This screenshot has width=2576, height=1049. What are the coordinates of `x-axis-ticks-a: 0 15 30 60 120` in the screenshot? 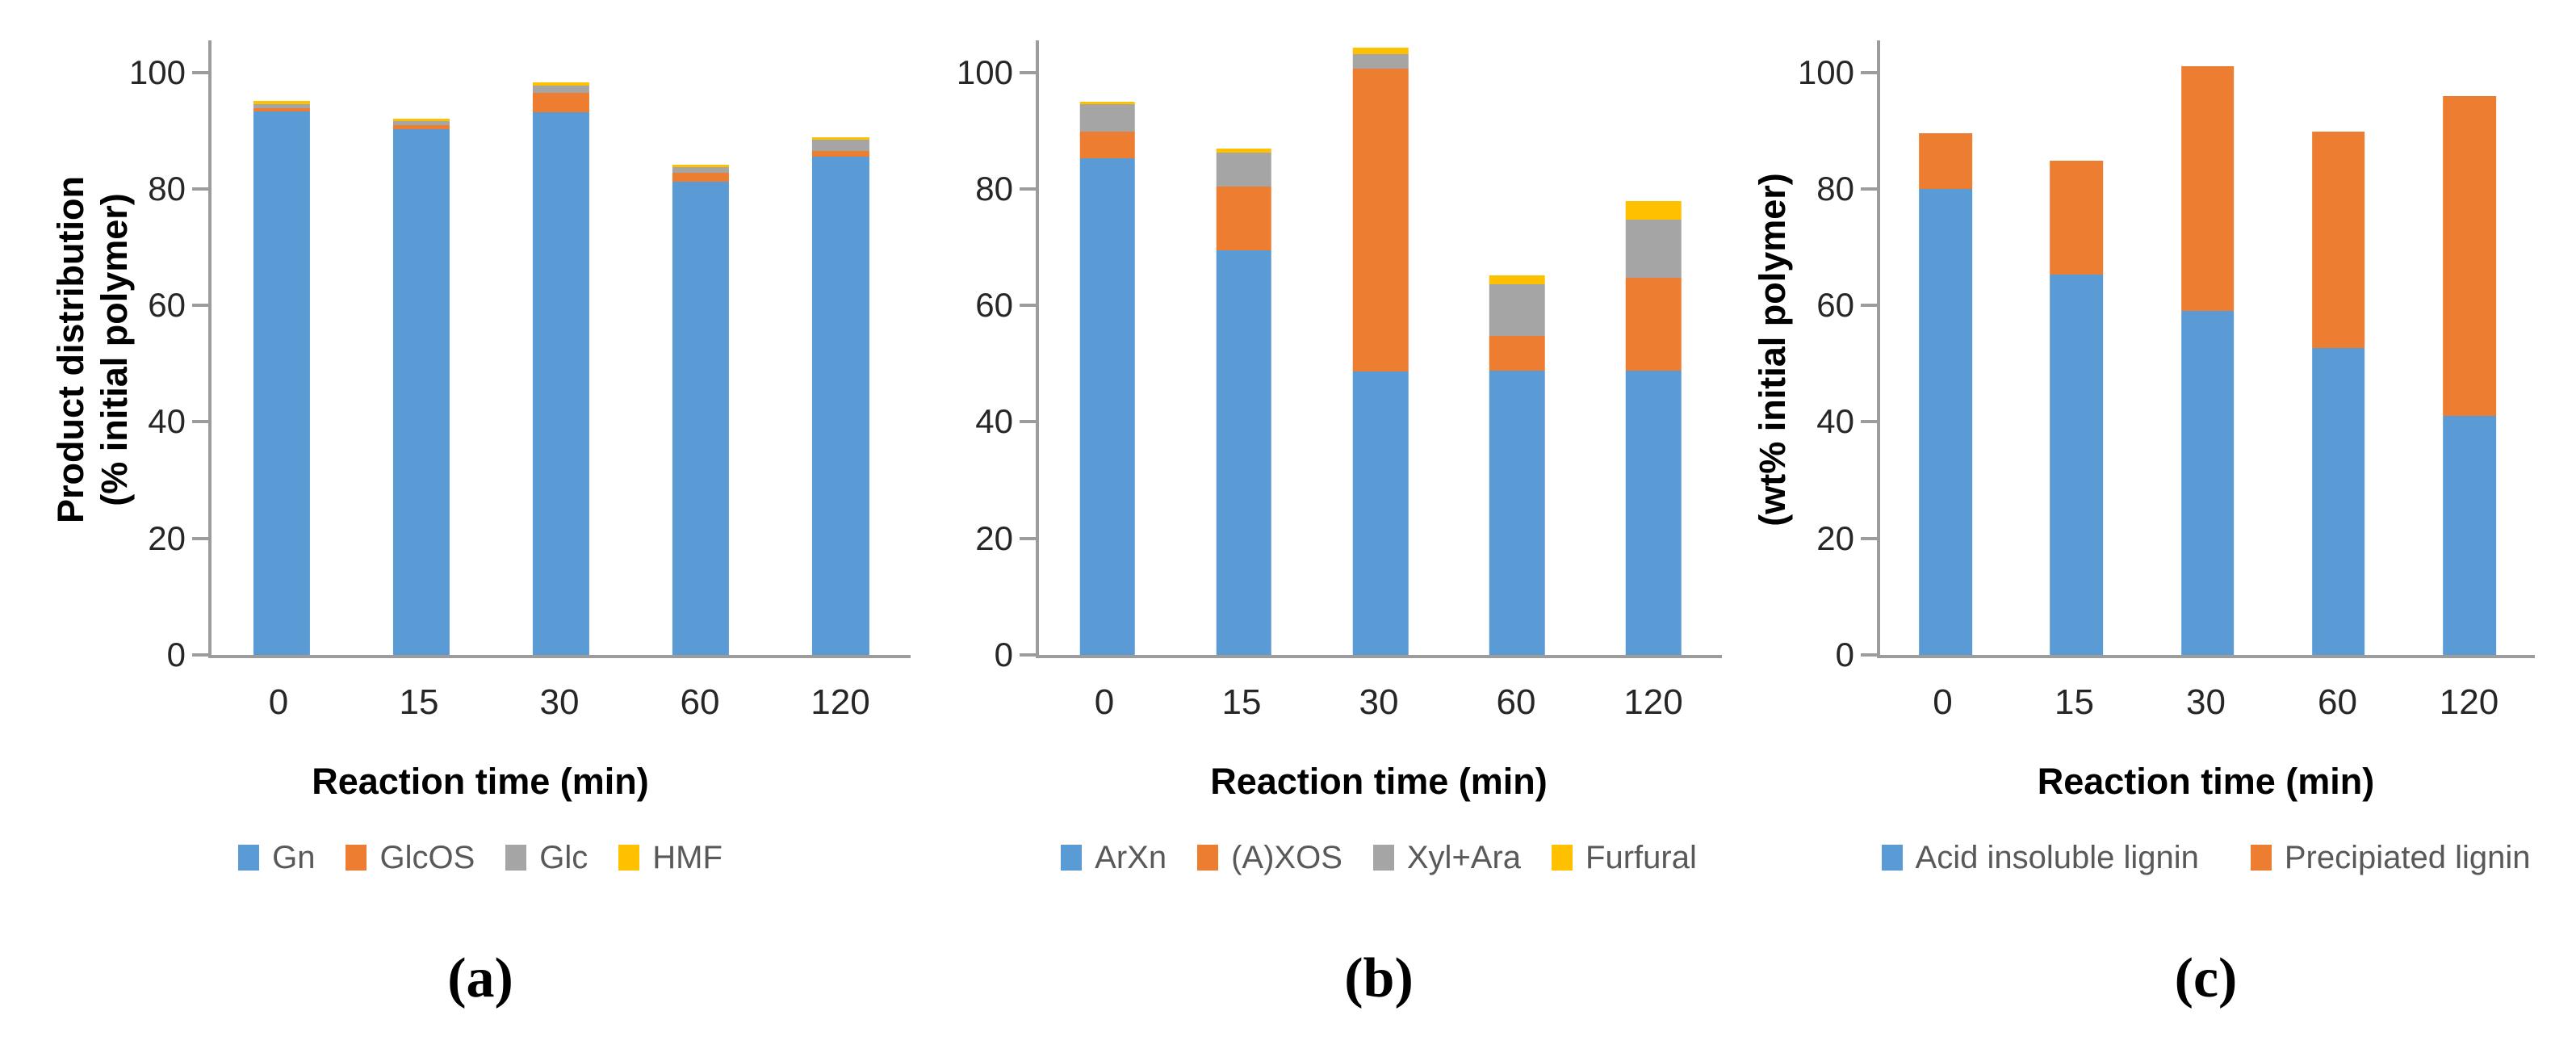 It's located at (559, 706).